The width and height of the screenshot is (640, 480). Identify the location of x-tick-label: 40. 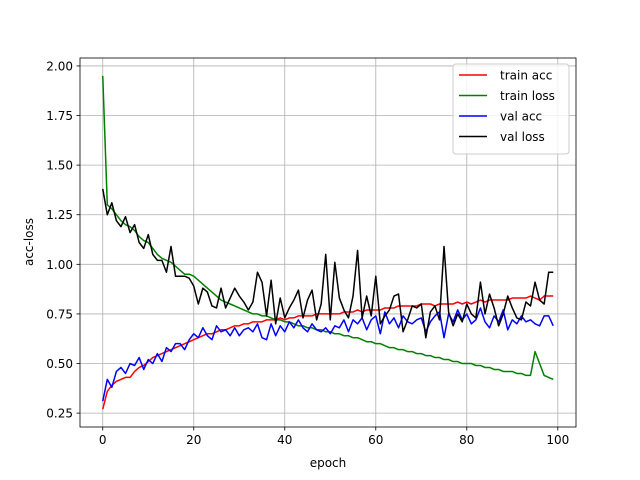
(284, 440).